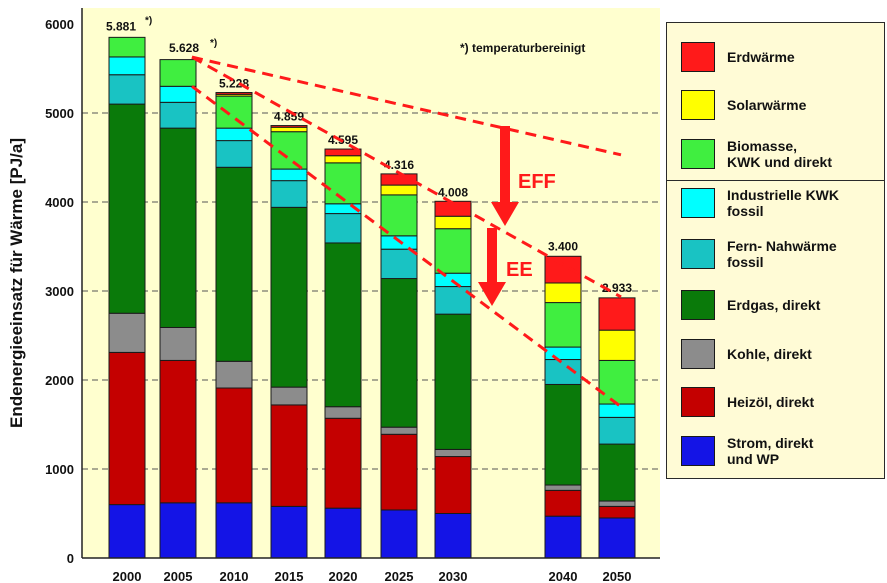 The width and height of the screenshot is (887, 583). I want to click on legend-label: Biomasse, KWK und direkt, so click(779, 154).